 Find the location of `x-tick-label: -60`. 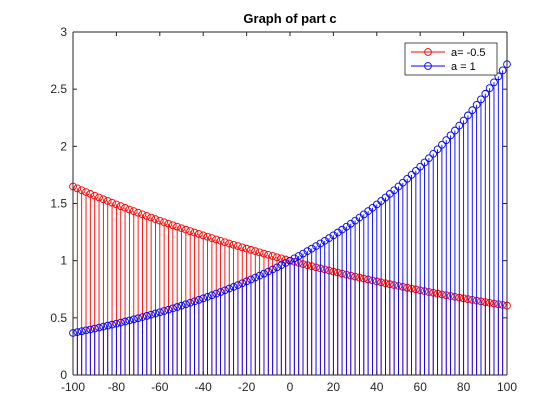

x-tick-label: -60 is located at coordinates (160, 387).